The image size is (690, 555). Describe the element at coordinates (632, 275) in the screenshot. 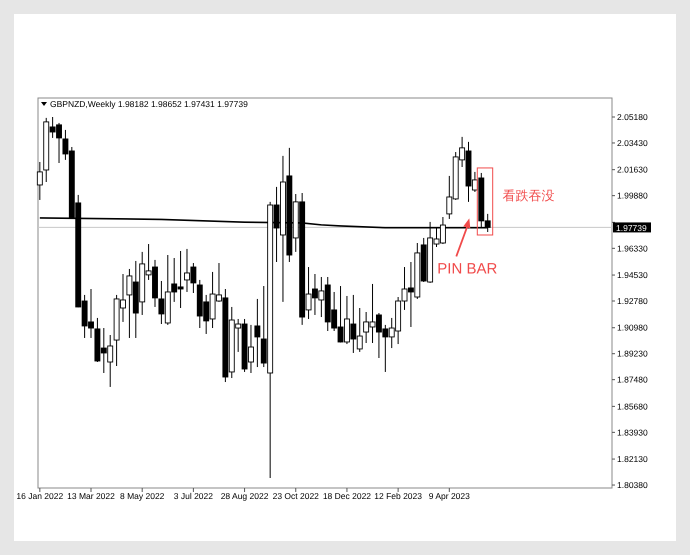

I see `y-tick-label: 1.94530` at that location.